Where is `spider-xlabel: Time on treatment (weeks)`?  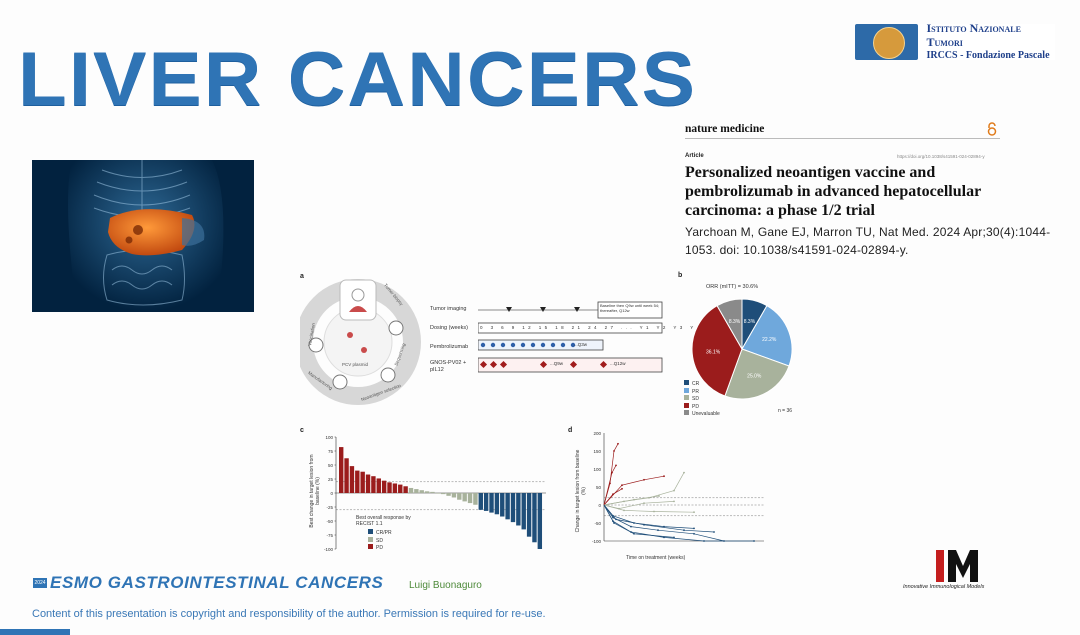 spider-xlabel: Time on treatment (weeks) is located at coordinates (656, 558).